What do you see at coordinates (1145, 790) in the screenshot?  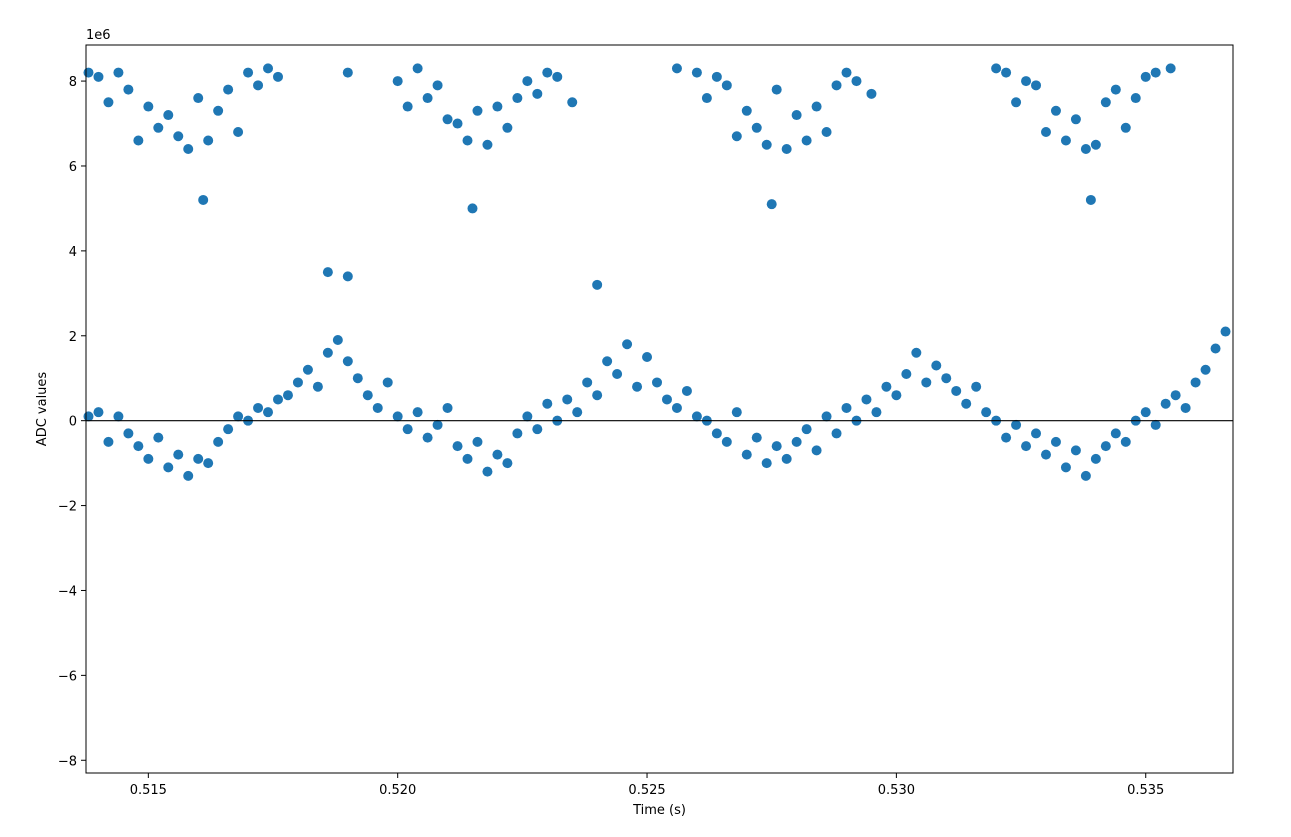 I see `x-tick-label: 0.535` at bounding box center [1145, 790].